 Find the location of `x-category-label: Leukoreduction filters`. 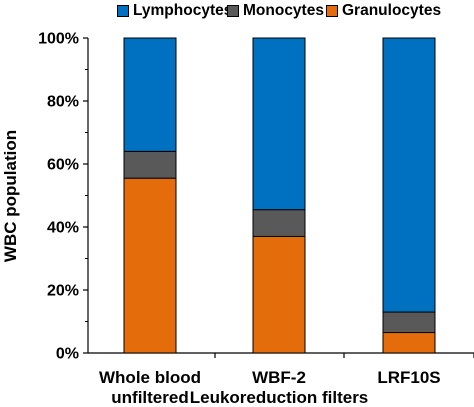

x-category-label: Leukoreduction filters is located at coordinates (279, 397).